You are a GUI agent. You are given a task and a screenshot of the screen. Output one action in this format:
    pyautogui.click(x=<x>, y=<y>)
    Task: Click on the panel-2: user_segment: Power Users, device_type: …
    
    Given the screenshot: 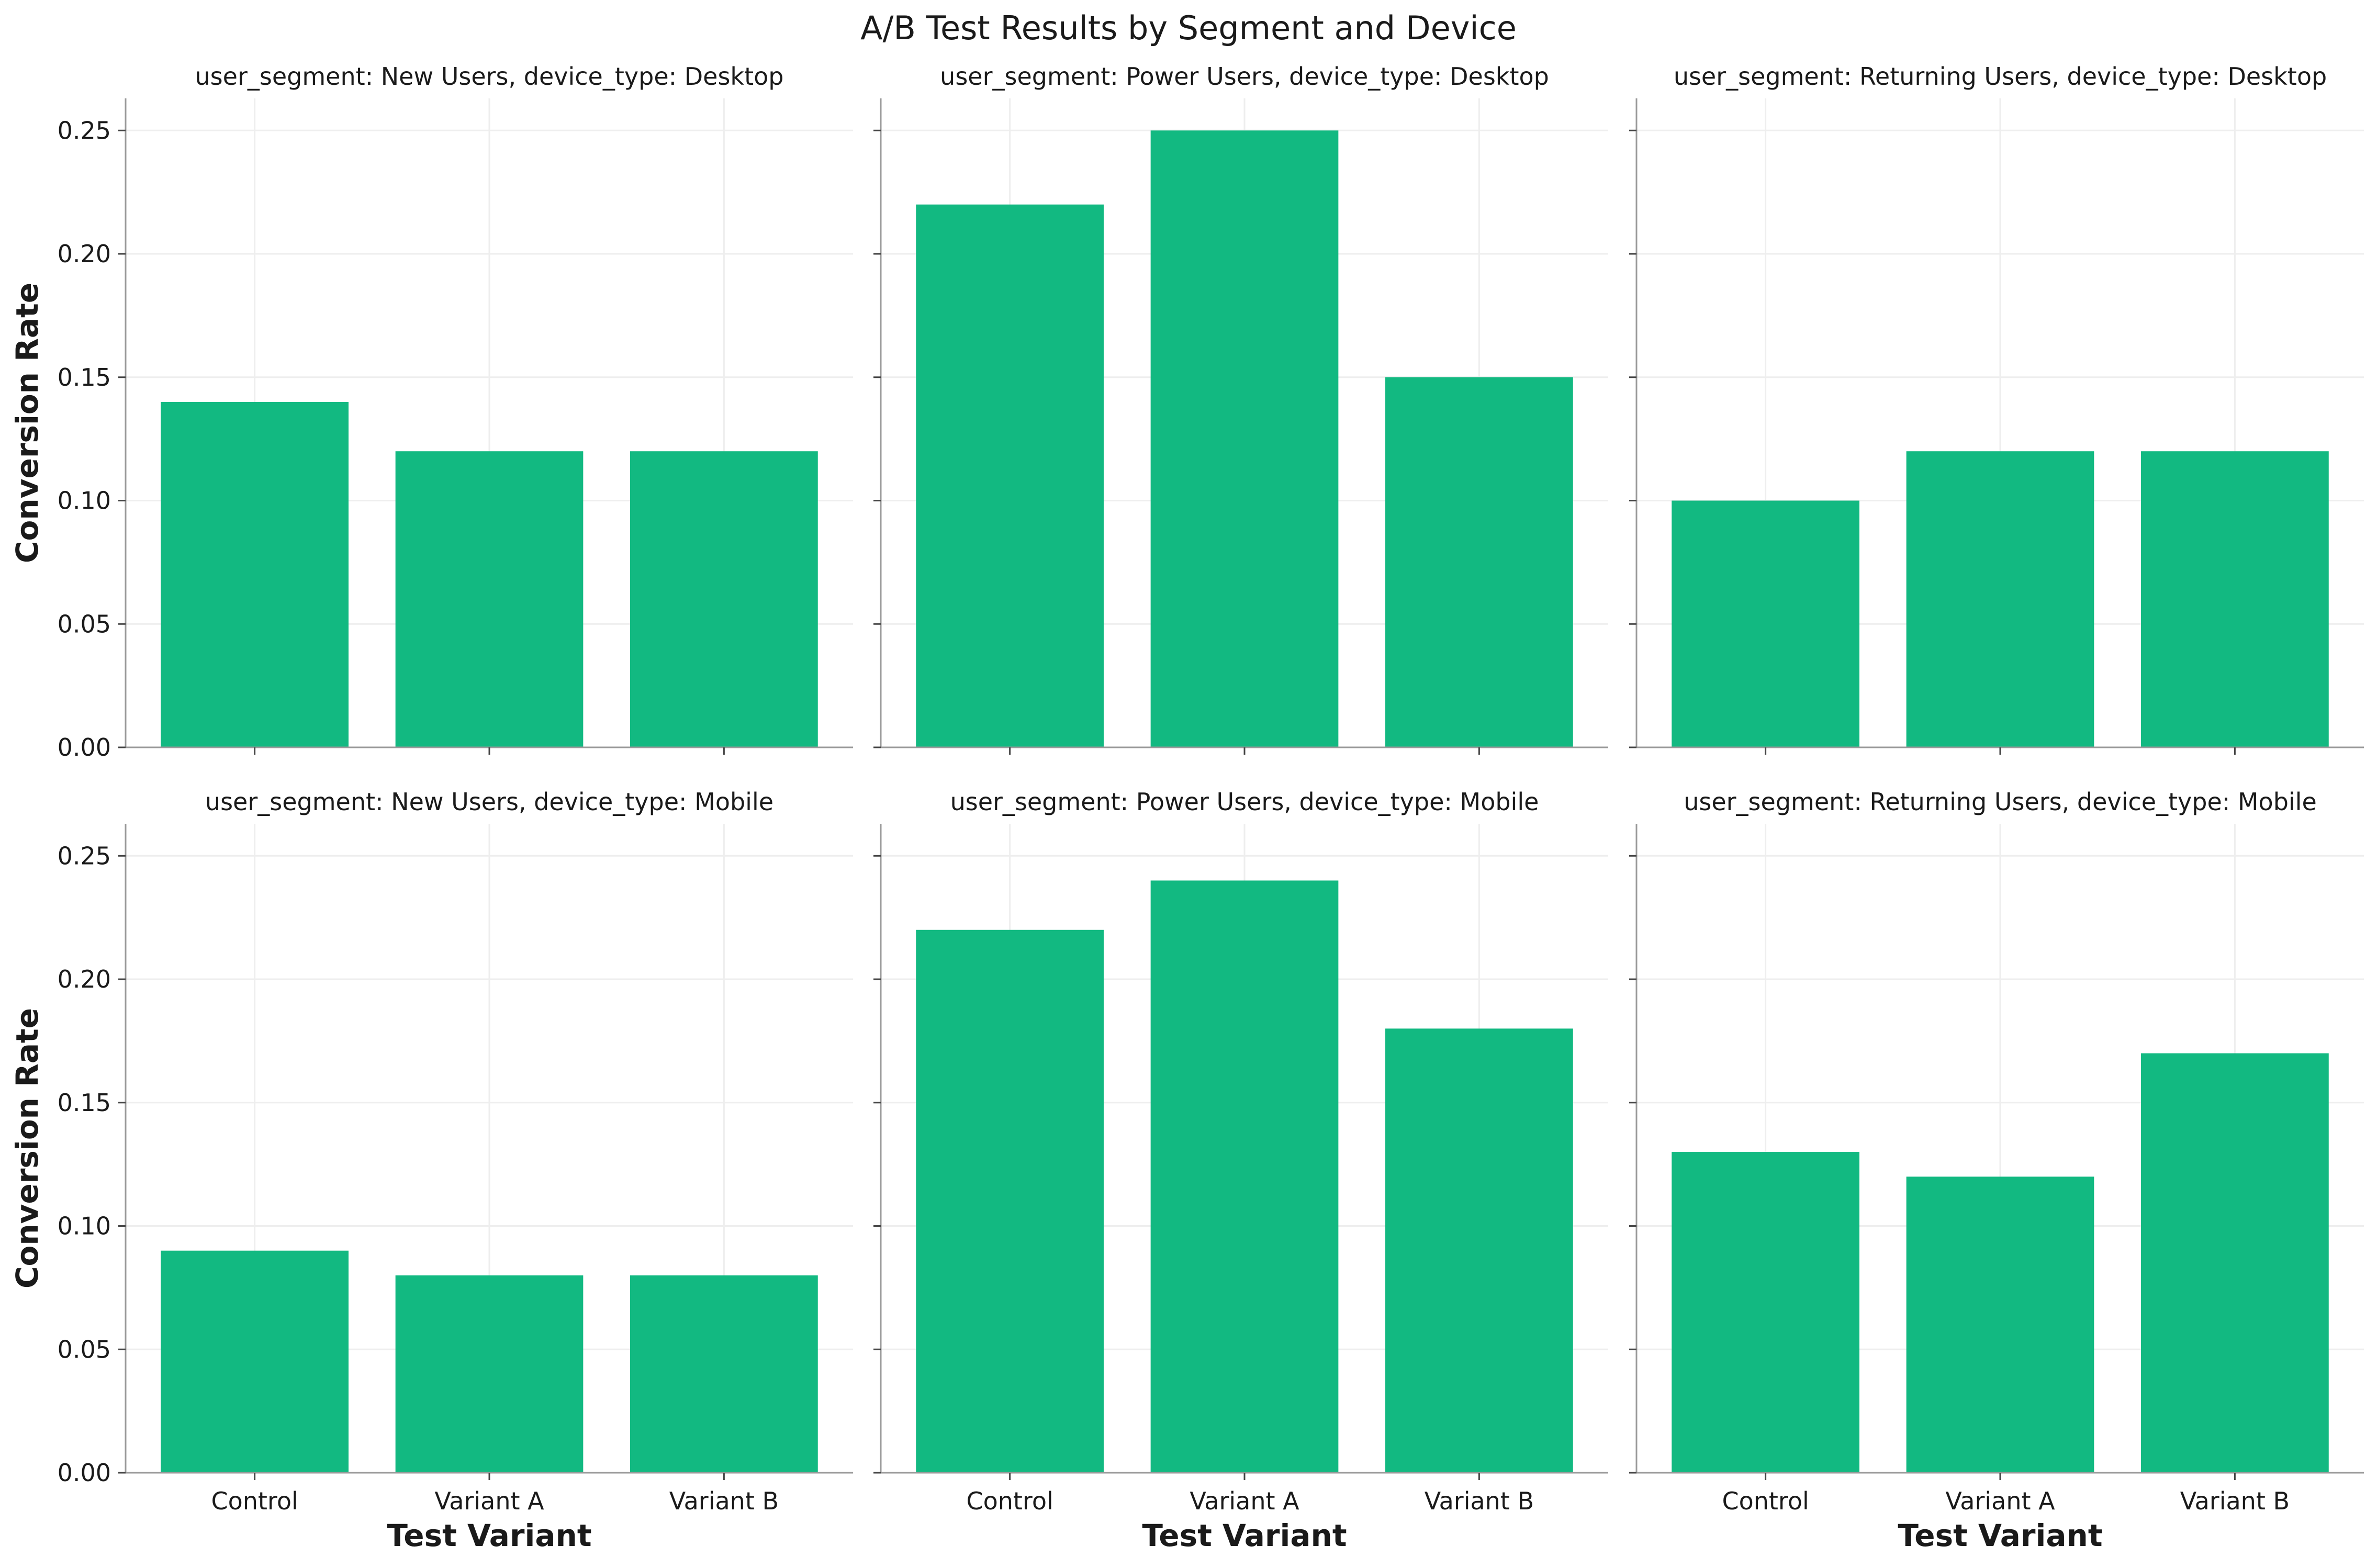 What is the action you would take?
    pyautogui.click(x=1240, y=408)
    